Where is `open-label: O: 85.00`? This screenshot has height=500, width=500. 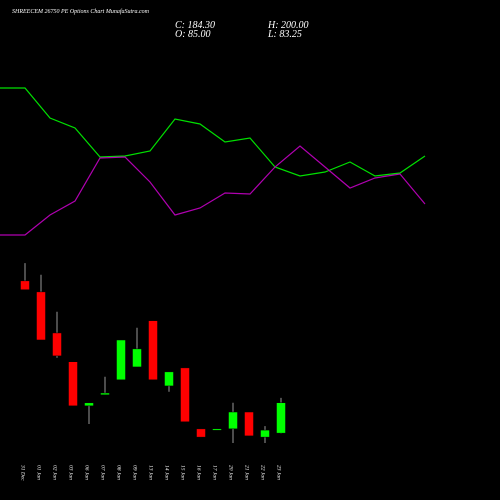
open-label: O: 85.00 is located at coordinates (193, 34).